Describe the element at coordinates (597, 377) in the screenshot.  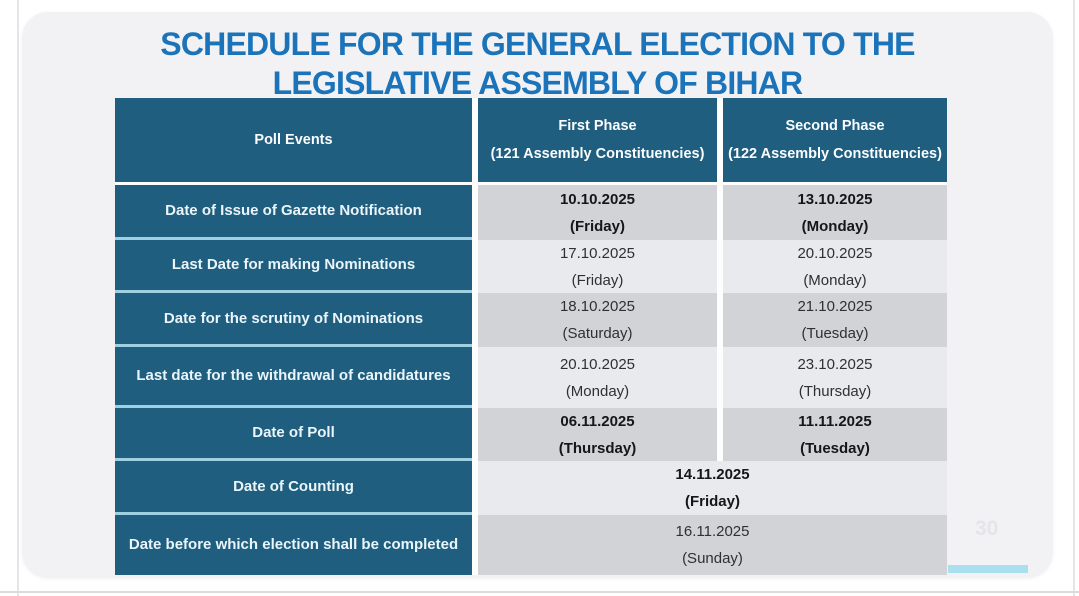
I see `phase1-cell: 20.10.2025 (Monday)` at that location.